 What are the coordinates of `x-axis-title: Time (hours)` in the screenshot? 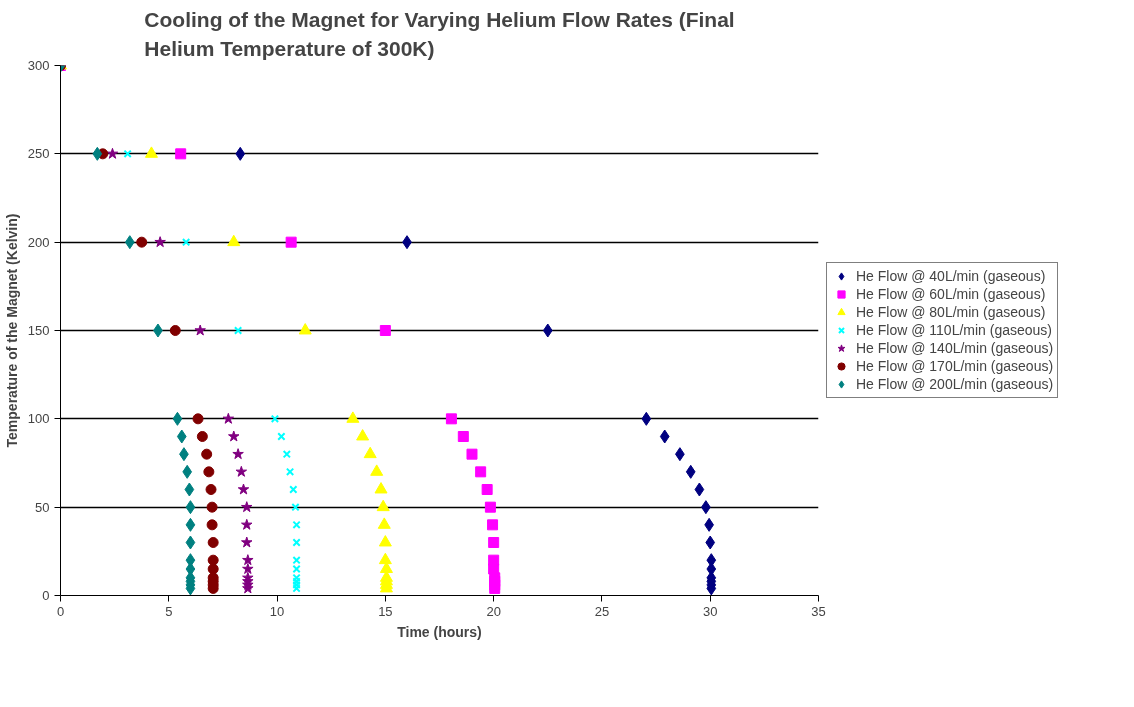 It's located at (439, 631).